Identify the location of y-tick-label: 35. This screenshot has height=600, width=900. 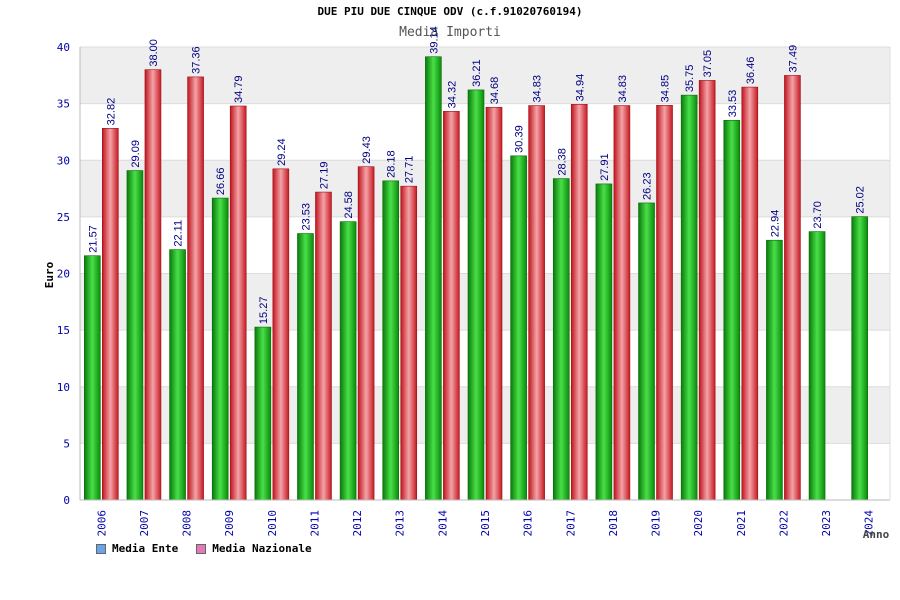
(63, 104).